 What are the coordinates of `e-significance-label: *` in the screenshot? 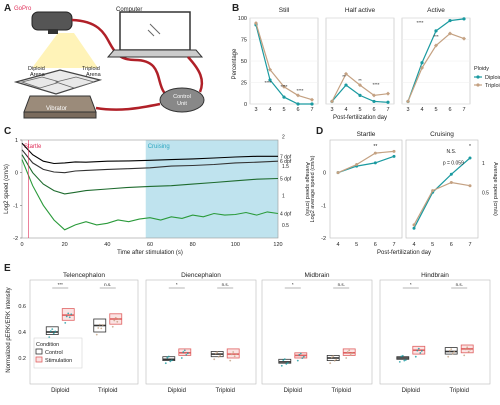 It's located at (411, 284).